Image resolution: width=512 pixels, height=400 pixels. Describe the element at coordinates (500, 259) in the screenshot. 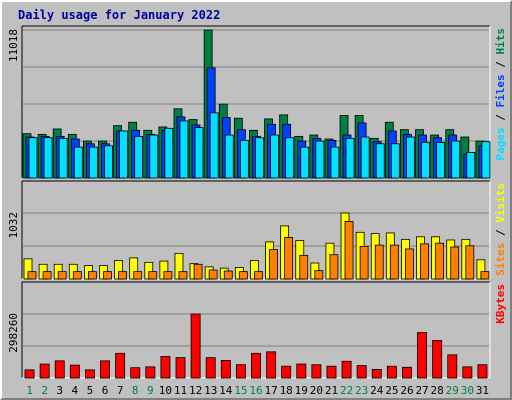

I see `legend-entry: Sites` at that location.